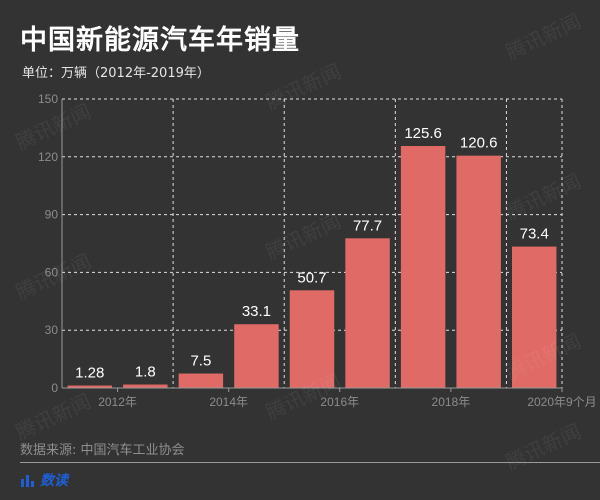 The image size is (600, 500). Describe the element at coordinates (102, 450) in the screenshot. I see `data-source: 数据来源: 中国汽车工业协会` at that location.